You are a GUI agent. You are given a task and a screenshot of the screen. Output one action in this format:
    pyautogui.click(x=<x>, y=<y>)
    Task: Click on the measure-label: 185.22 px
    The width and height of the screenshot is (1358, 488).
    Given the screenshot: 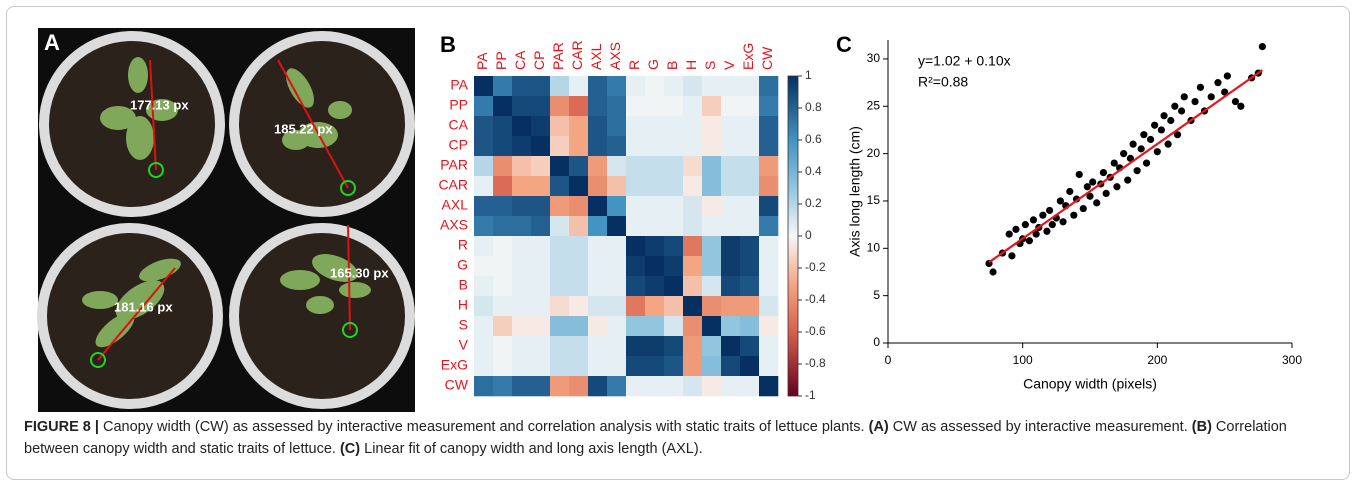 What is the action you would take?
    pyautogui.click(x=303, y=128)
    